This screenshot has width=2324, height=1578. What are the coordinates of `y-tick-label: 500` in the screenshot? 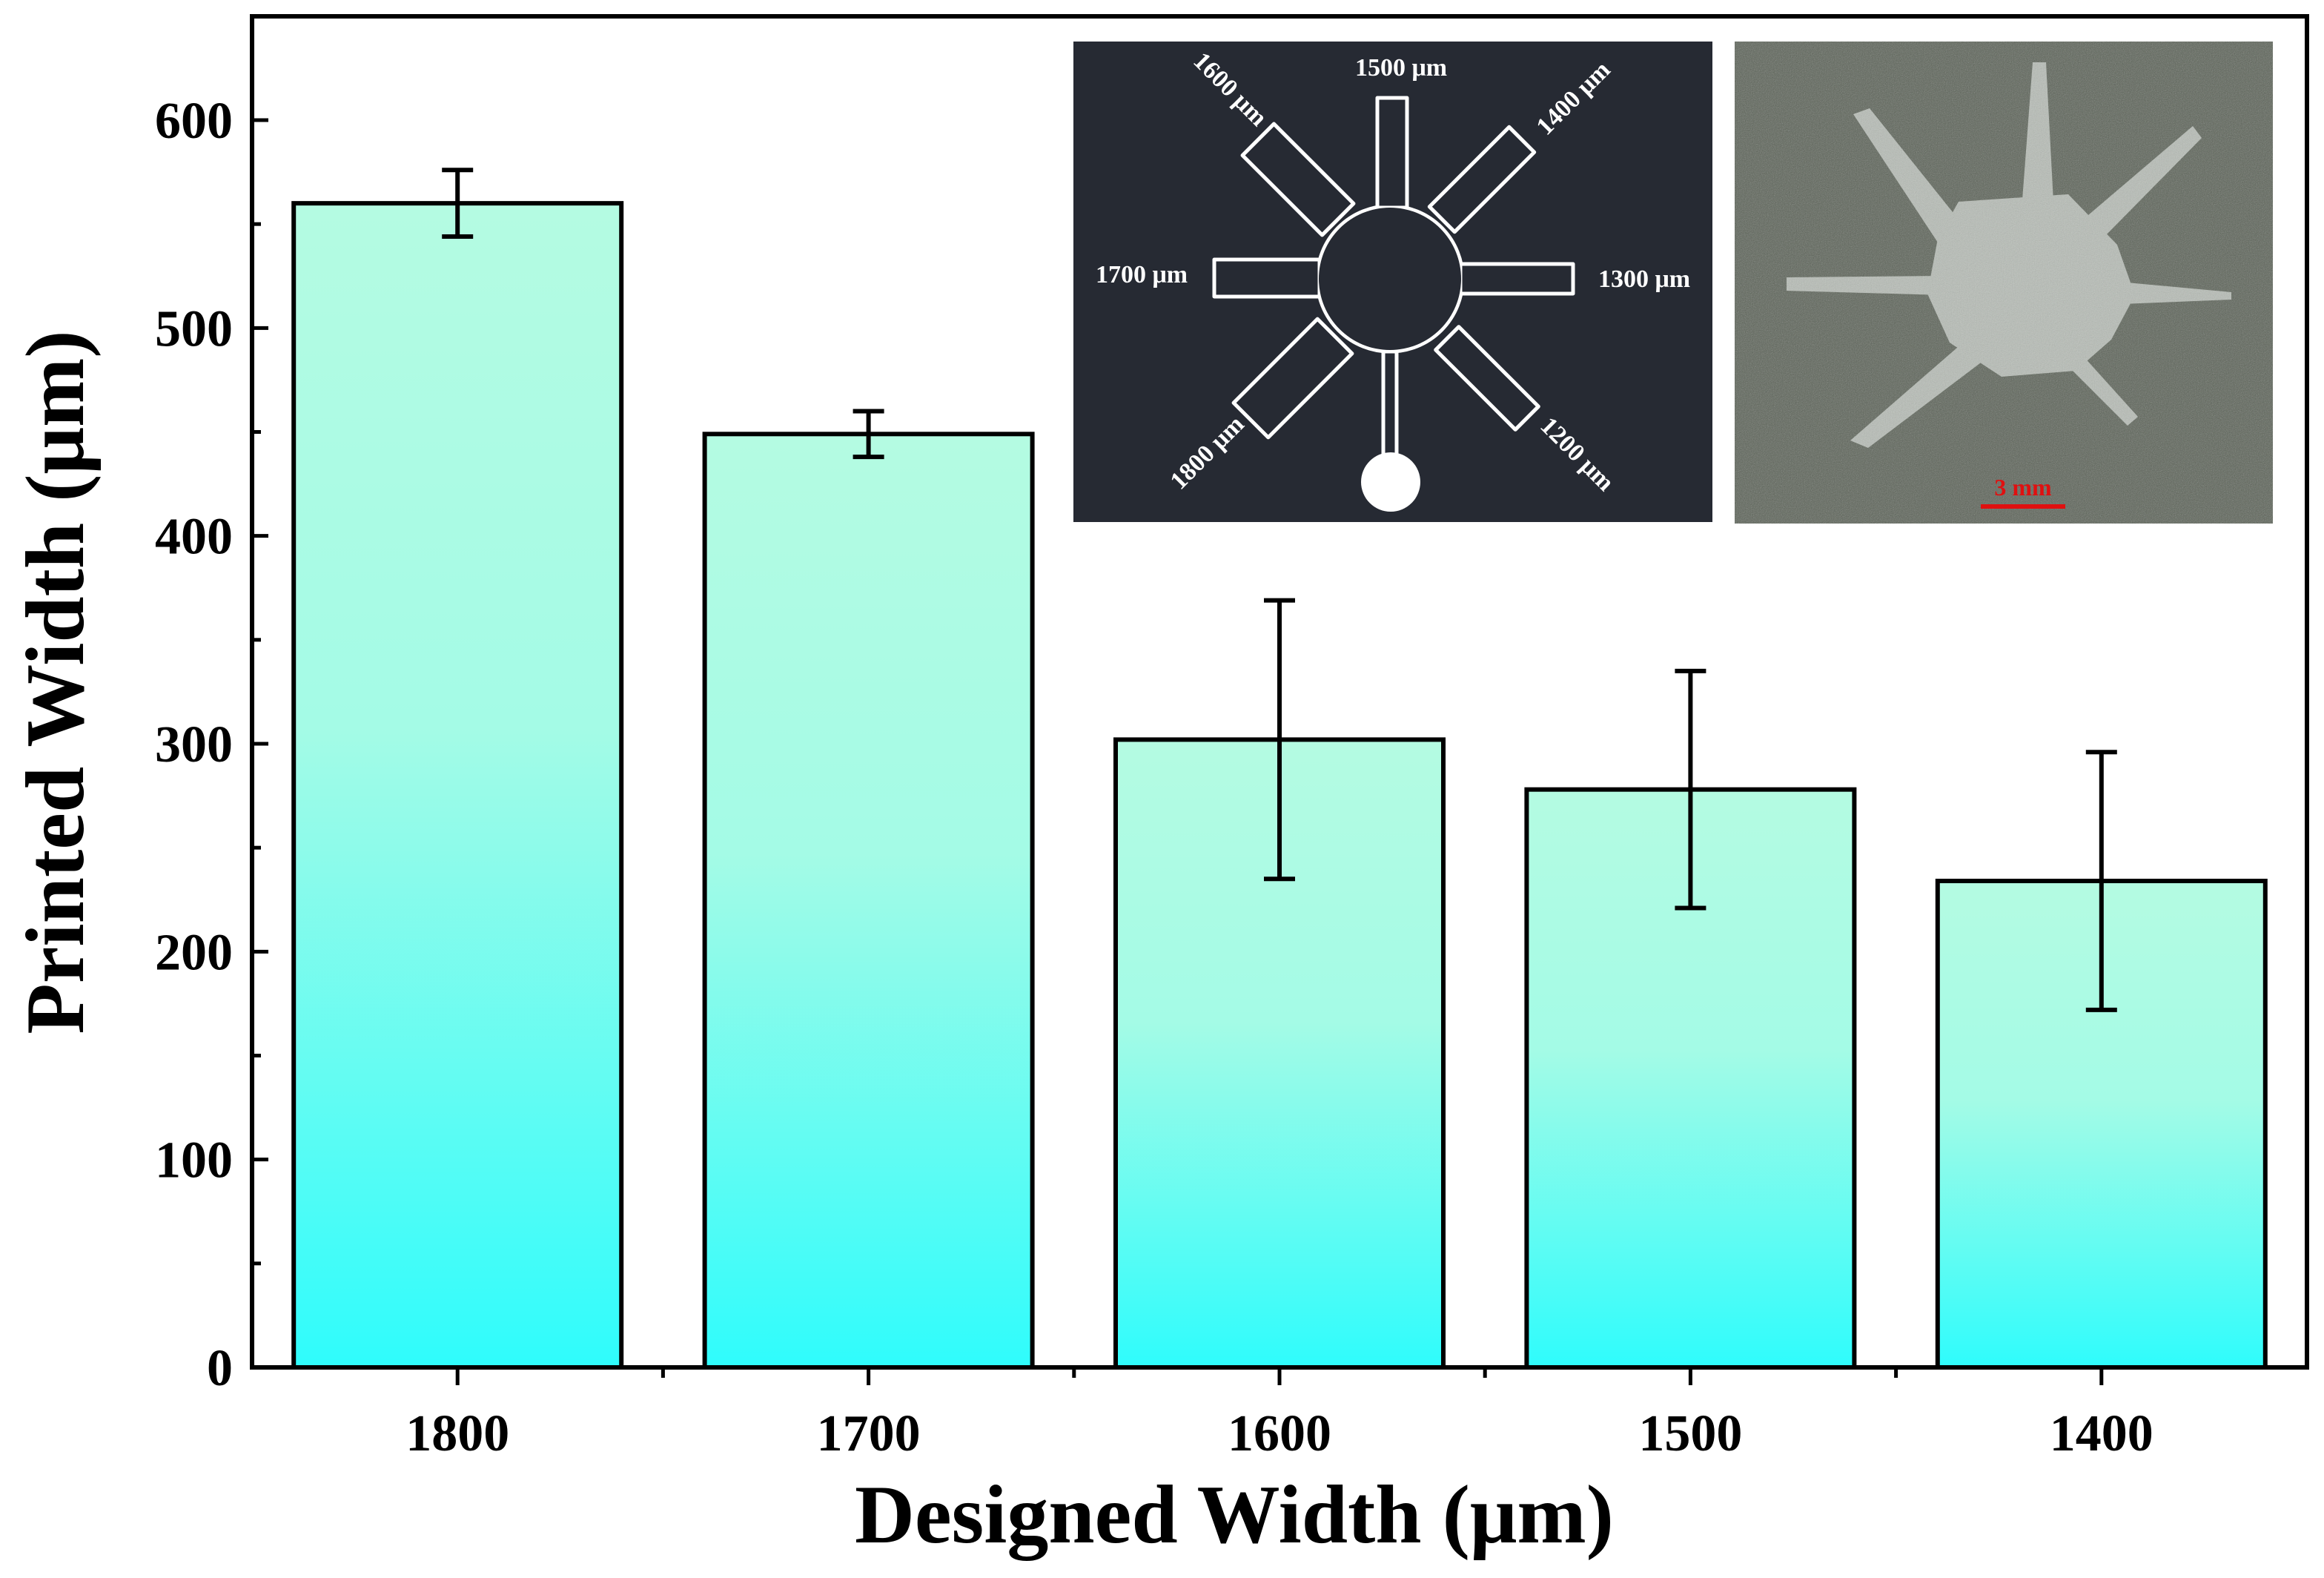 It's located at (194, 328).